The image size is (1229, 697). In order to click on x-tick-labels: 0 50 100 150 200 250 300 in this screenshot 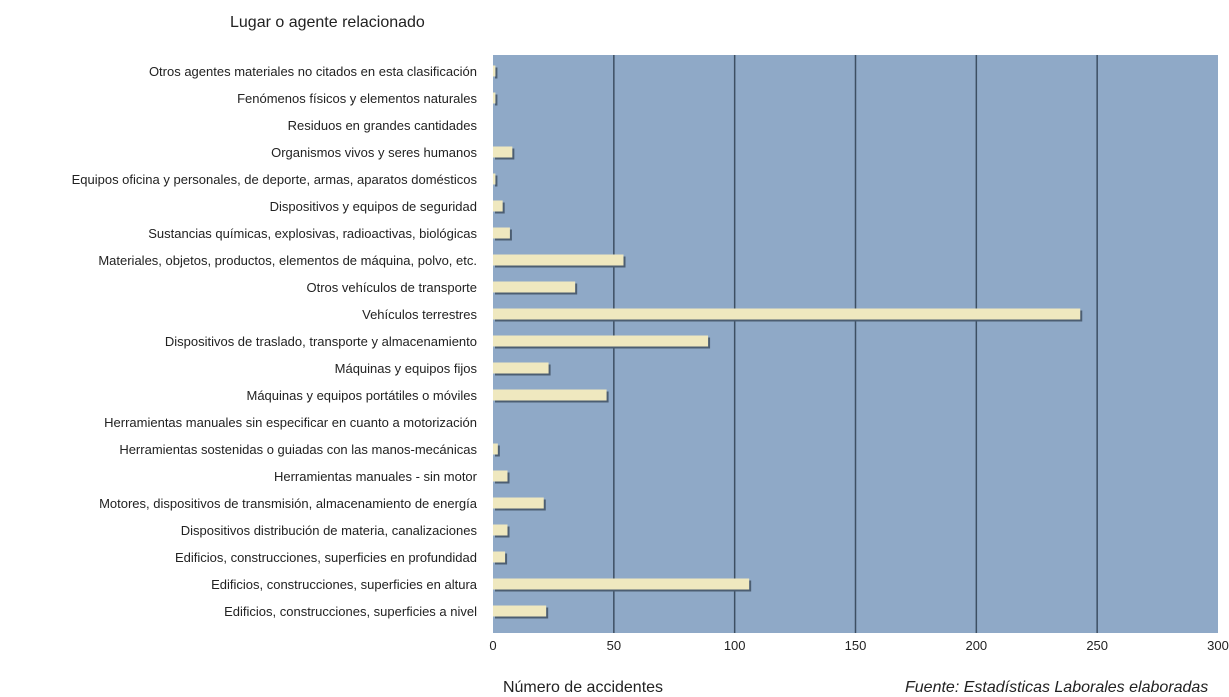, I will do `click(858, 645)`.